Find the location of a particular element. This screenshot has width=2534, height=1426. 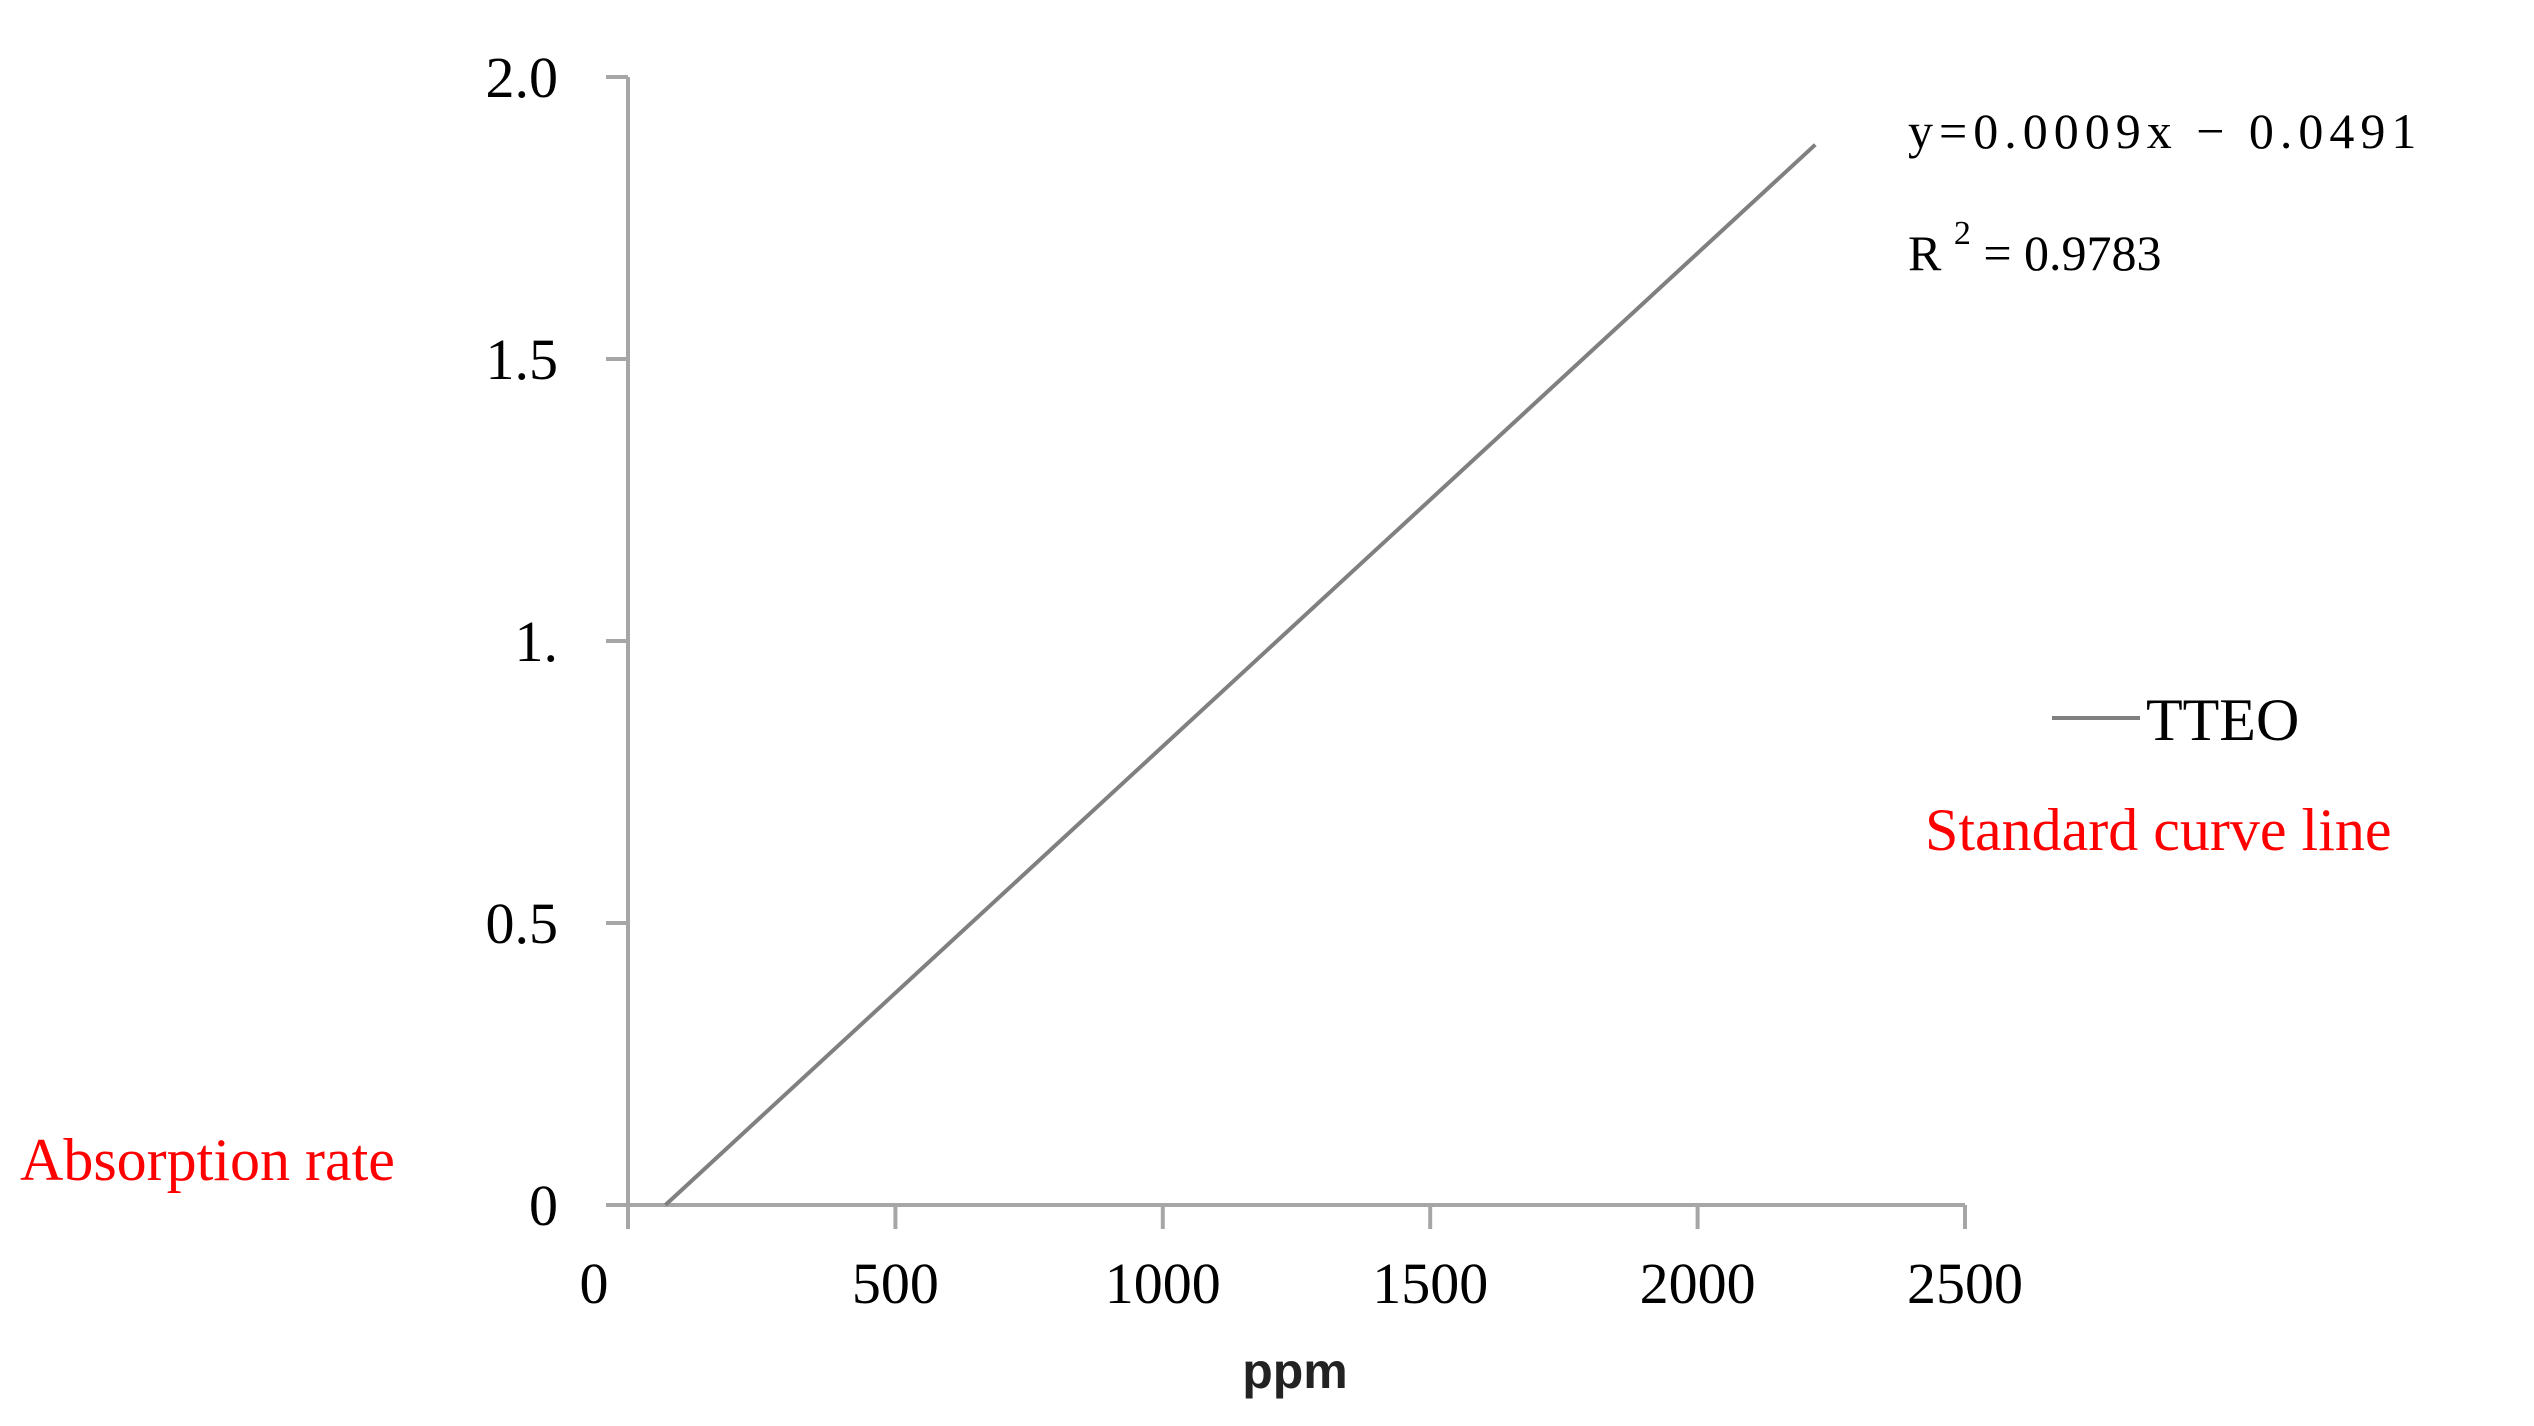

x-tick-label: 0 is located at coordinates (594, 1283).